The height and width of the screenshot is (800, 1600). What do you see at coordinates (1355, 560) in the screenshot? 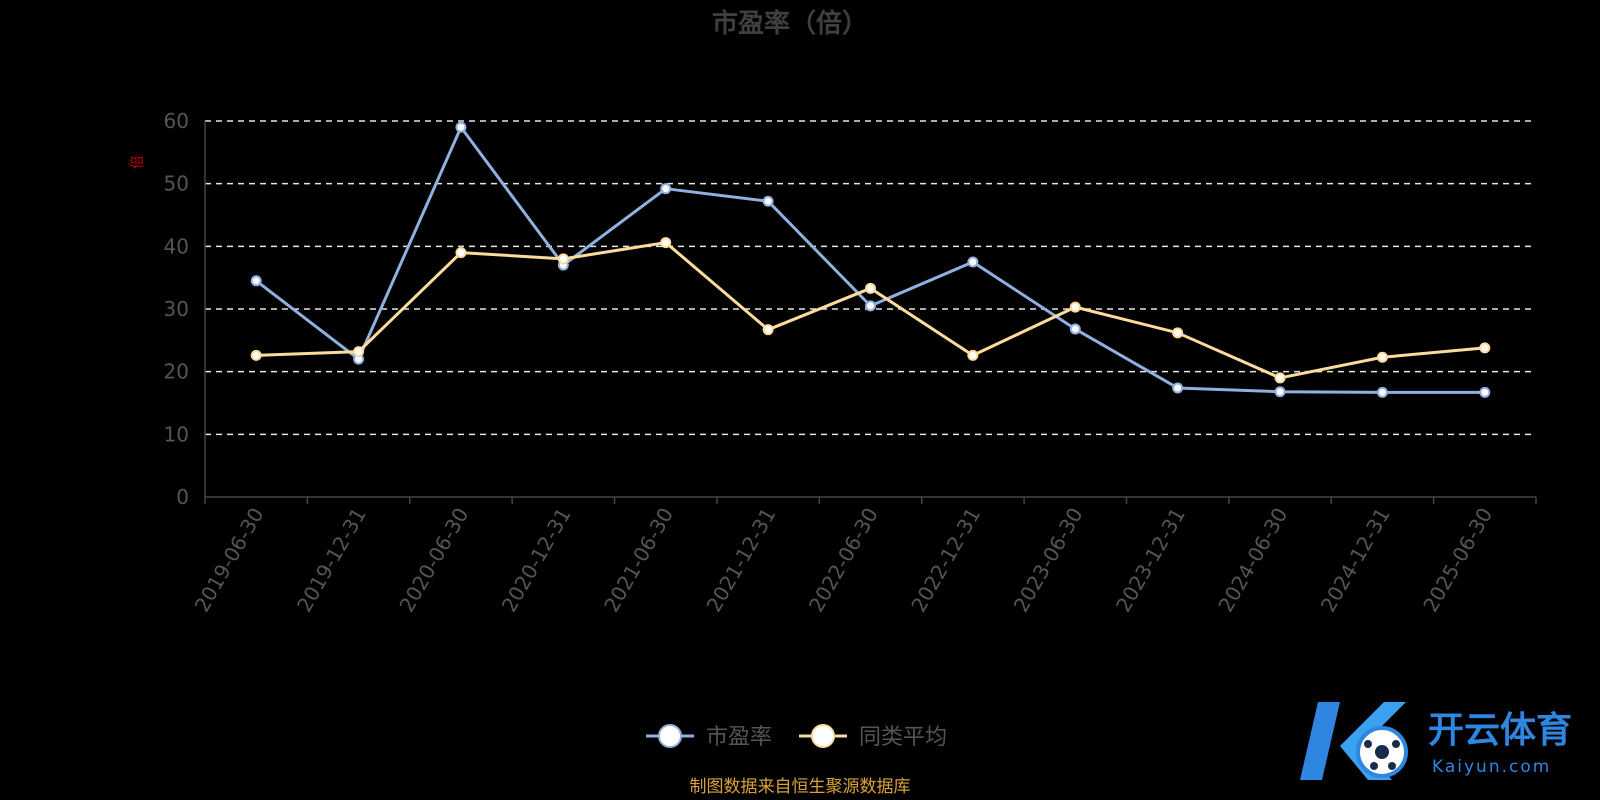
I see `x-tick-label-2024-12-31: 2024-12-31` at bounding box center [1355, 560].